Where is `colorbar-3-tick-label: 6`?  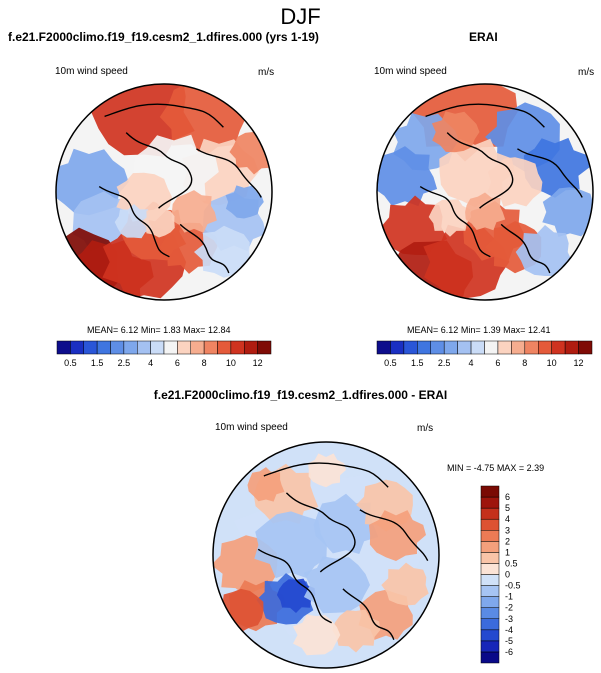 colorbar-3-tick-label: 6 is located at coordinates (507, 497).